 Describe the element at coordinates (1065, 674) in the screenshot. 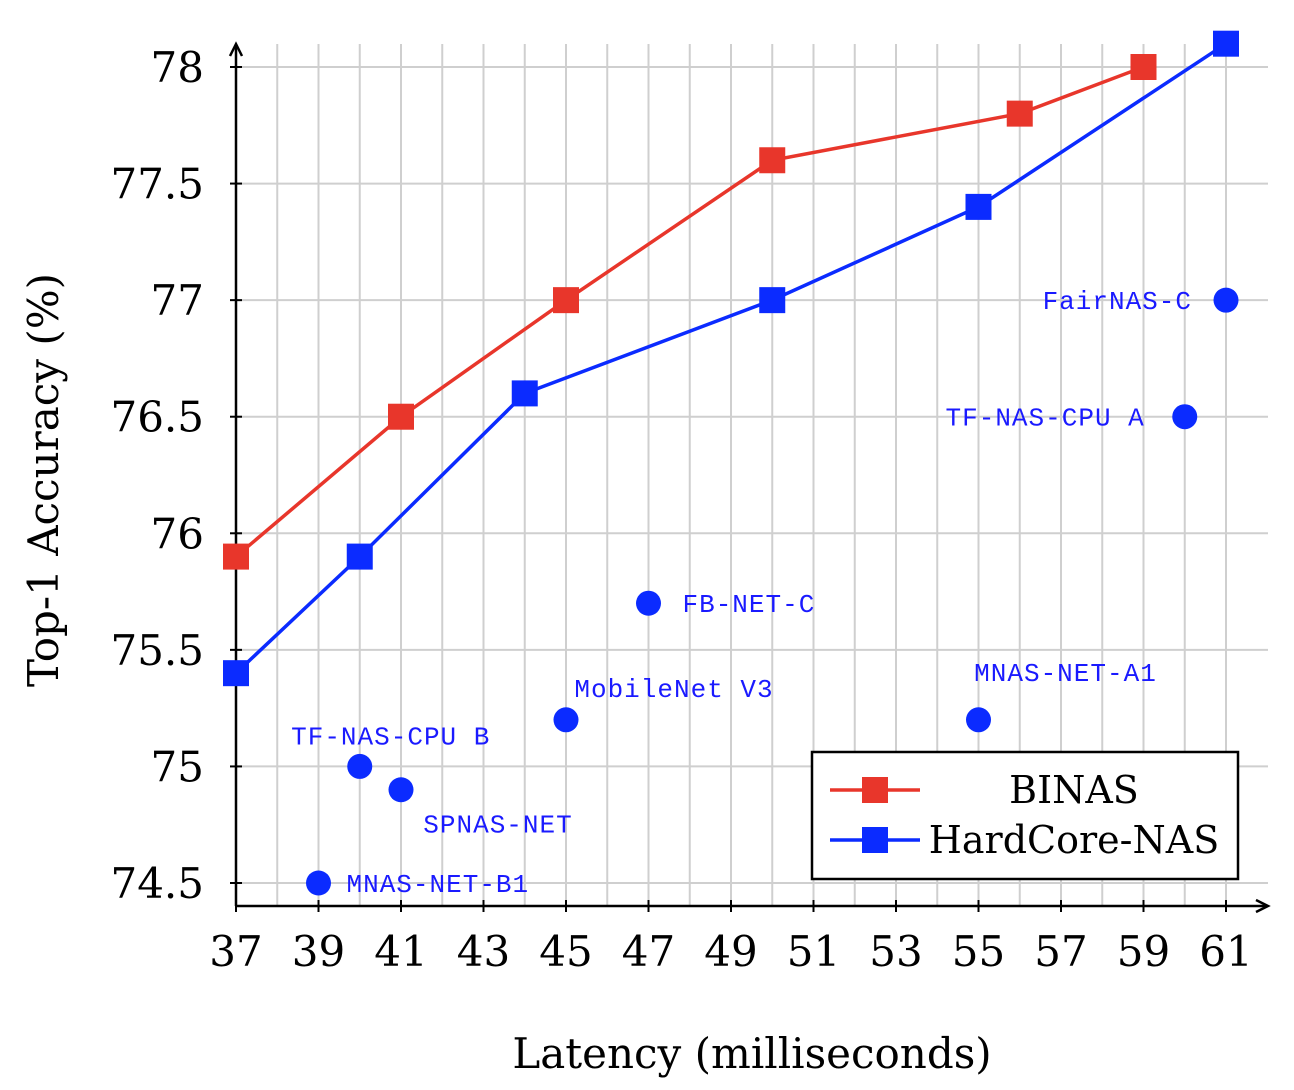

I see `point-label: MNAS-NET-A1` at that location.